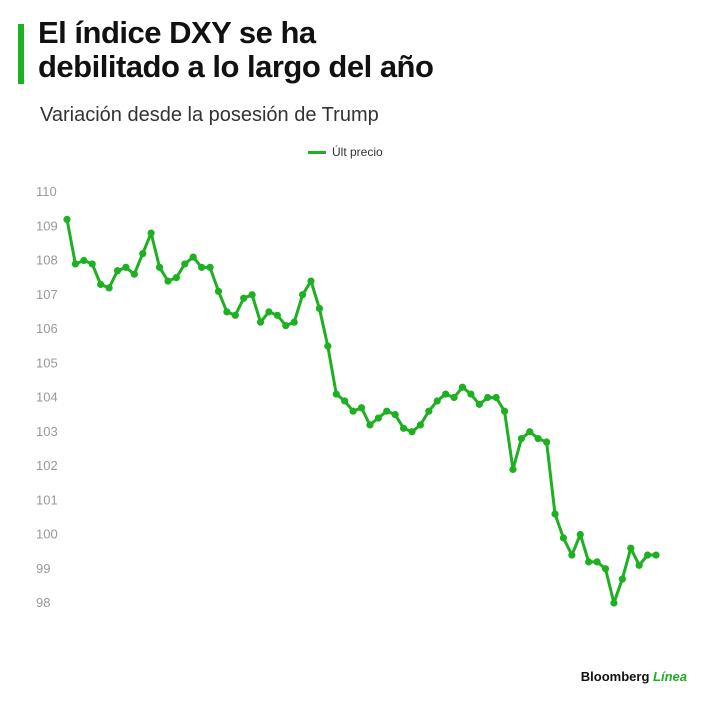 This screenshot has height=710, width=715. What do you see at coordinates (47, 328) in the screenshot?
I see `y-tick-label: 106` at bounding box center [47, 328].